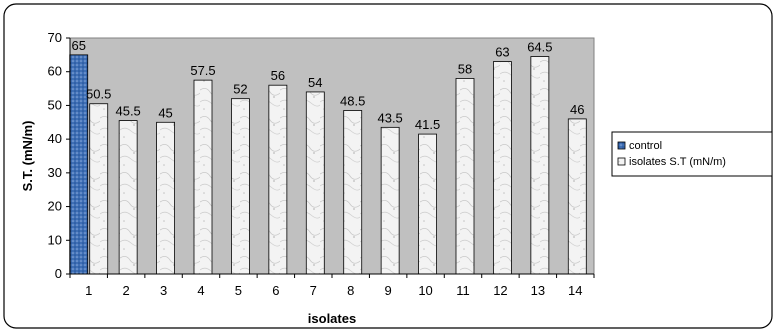 The image size is (776, 332). I want to click on data-label: 50.5, so click(98, 94).